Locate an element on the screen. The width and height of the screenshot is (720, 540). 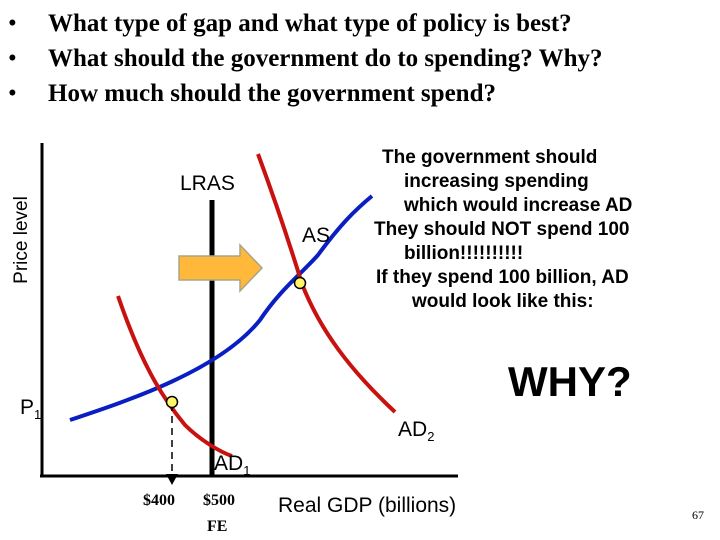
ad2-label-text: AD is located at coordinates (413, 429).